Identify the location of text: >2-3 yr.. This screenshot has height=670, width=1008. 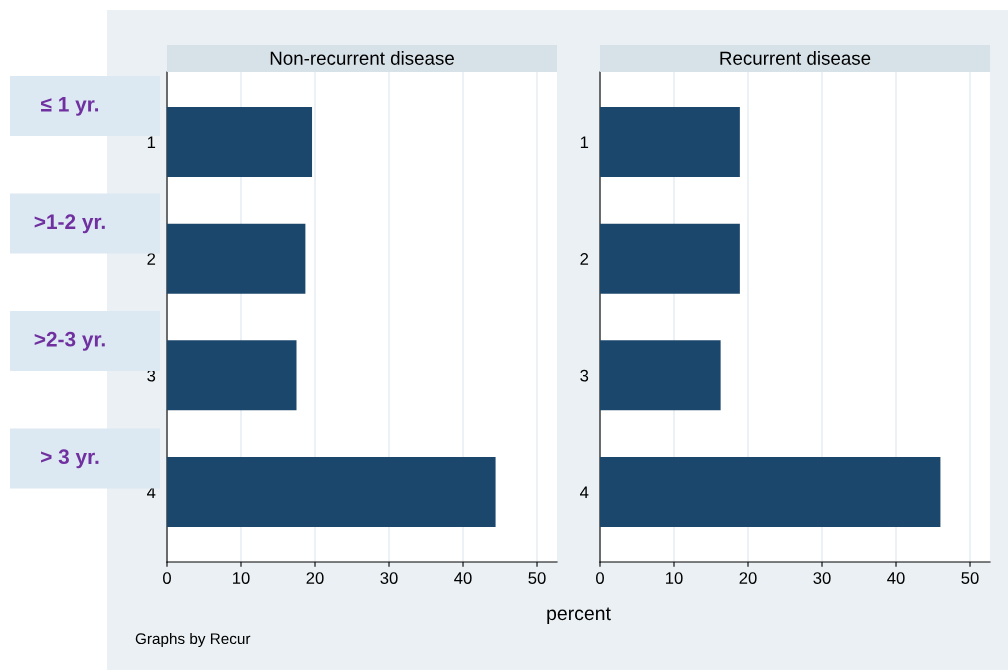
(69, 341).